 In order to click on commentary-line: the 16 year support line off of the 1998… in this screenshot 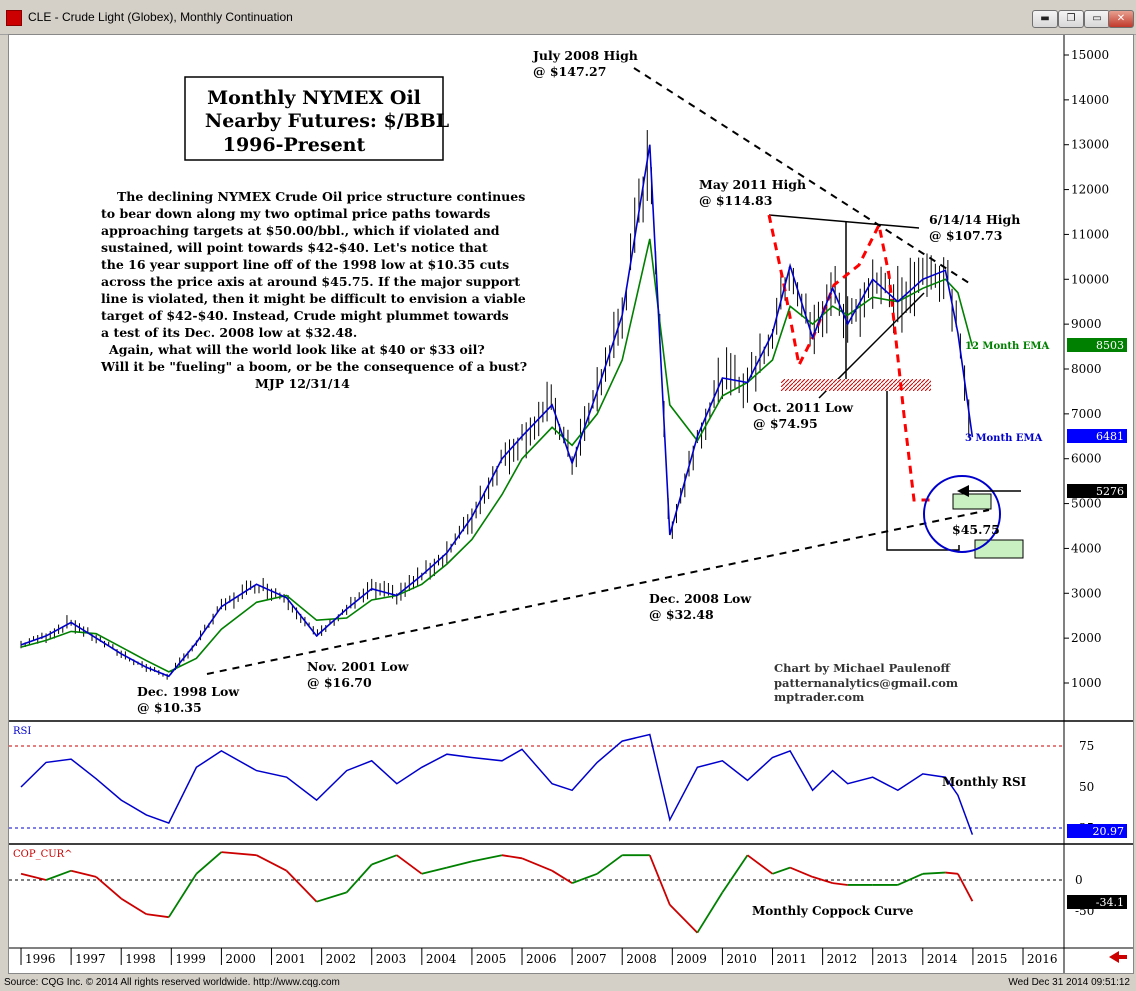, I will do `click(305, 264)`.